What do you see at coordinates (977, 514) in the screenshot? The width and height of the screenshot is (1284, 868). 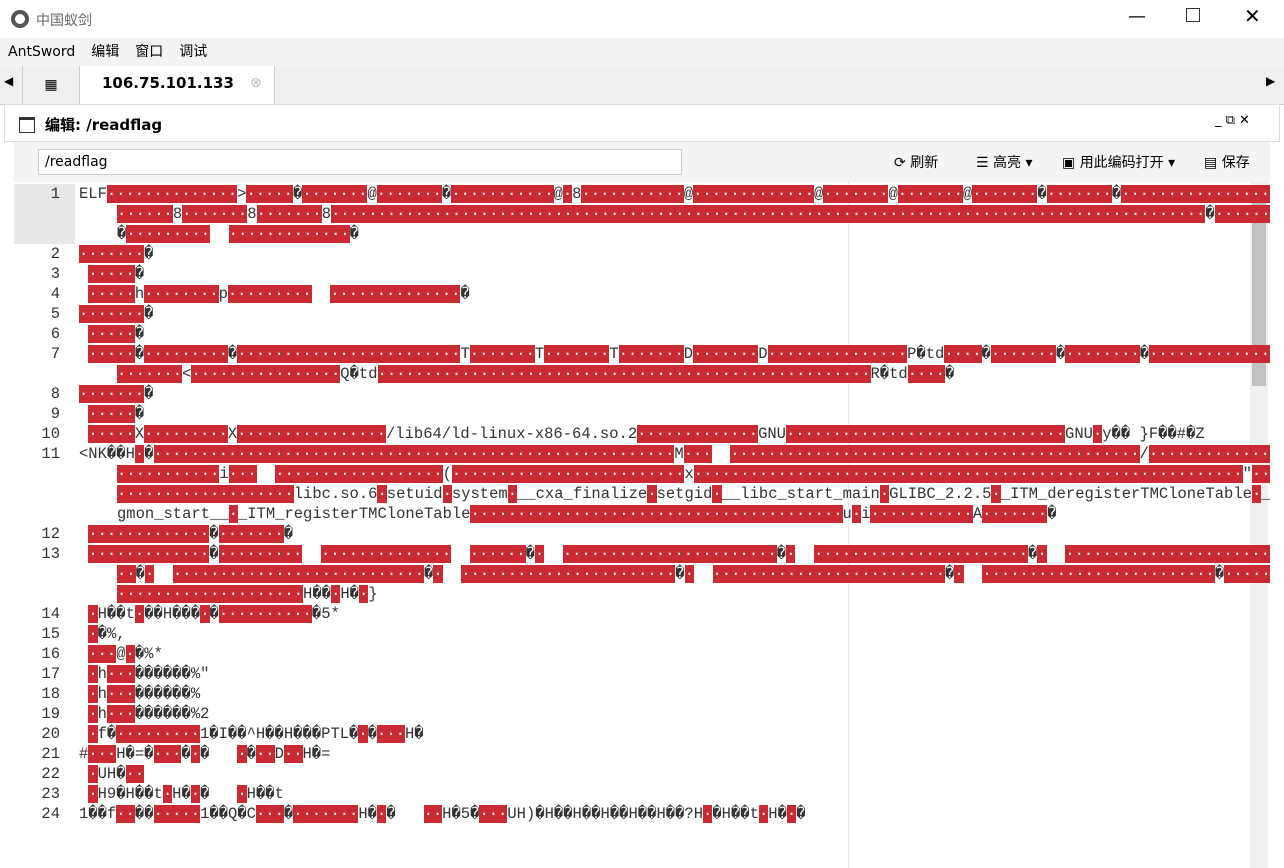 I see `text-run: A` at bounding box center [977, 514].